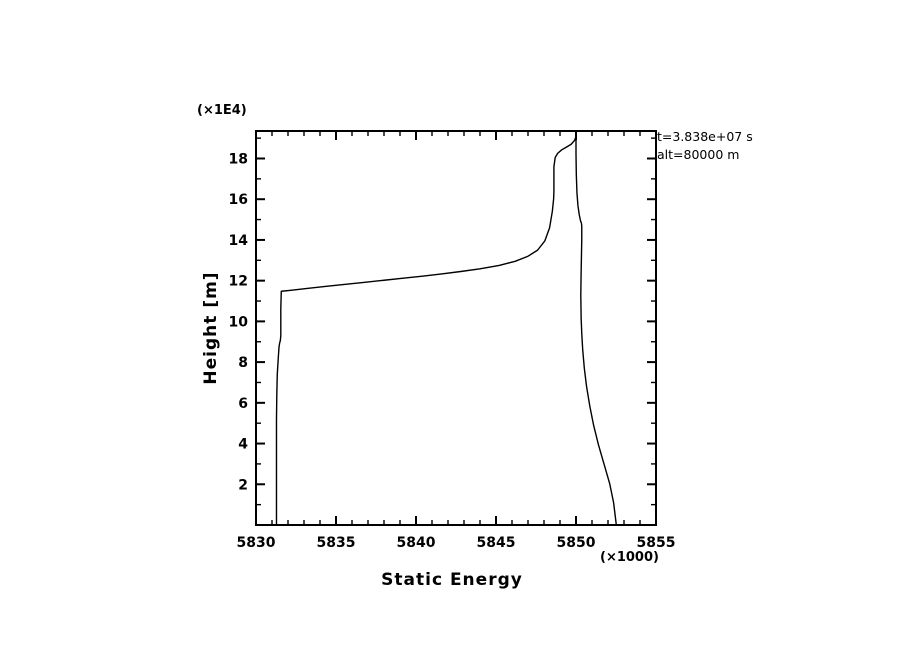  What do you see at coordinates (256, 543) in the screenshot?
I see `tick-label: 5830` at bounding box center [256, 543].